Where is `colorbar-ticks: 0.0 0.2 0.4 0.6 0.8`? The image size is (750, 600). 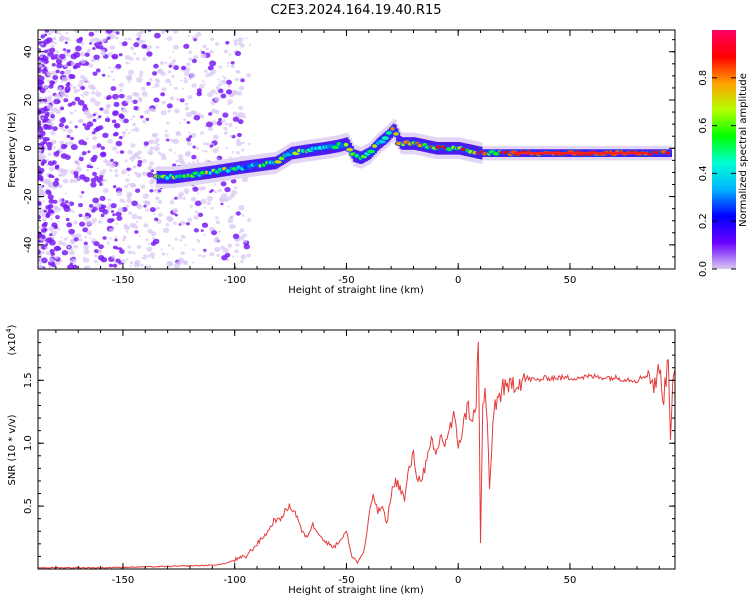 colorbar-ticks: 0.0 0.2 0.4 0.6 0.8 is located at coordinates (717, 173).